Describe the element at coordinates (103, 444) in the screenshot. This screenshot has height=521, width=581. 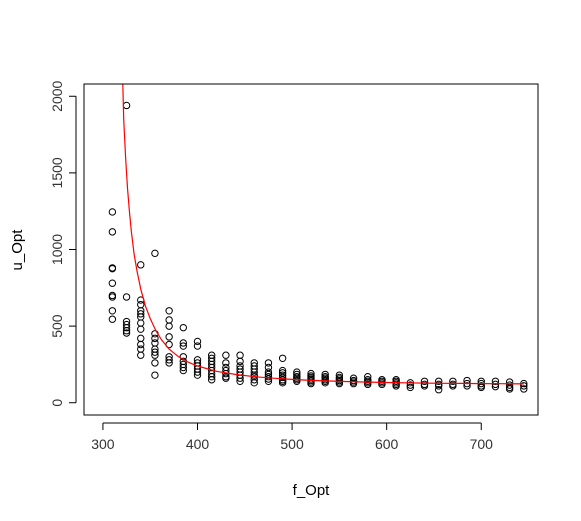
I see `x-tick-label: 300` at that location.